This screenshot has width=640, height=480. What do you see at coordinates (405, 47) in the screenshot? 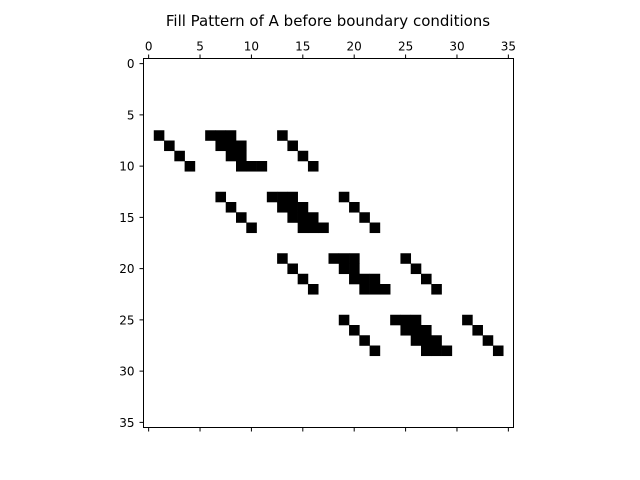
I see `x-tick-label: 25` at bounding box center [405, 47].